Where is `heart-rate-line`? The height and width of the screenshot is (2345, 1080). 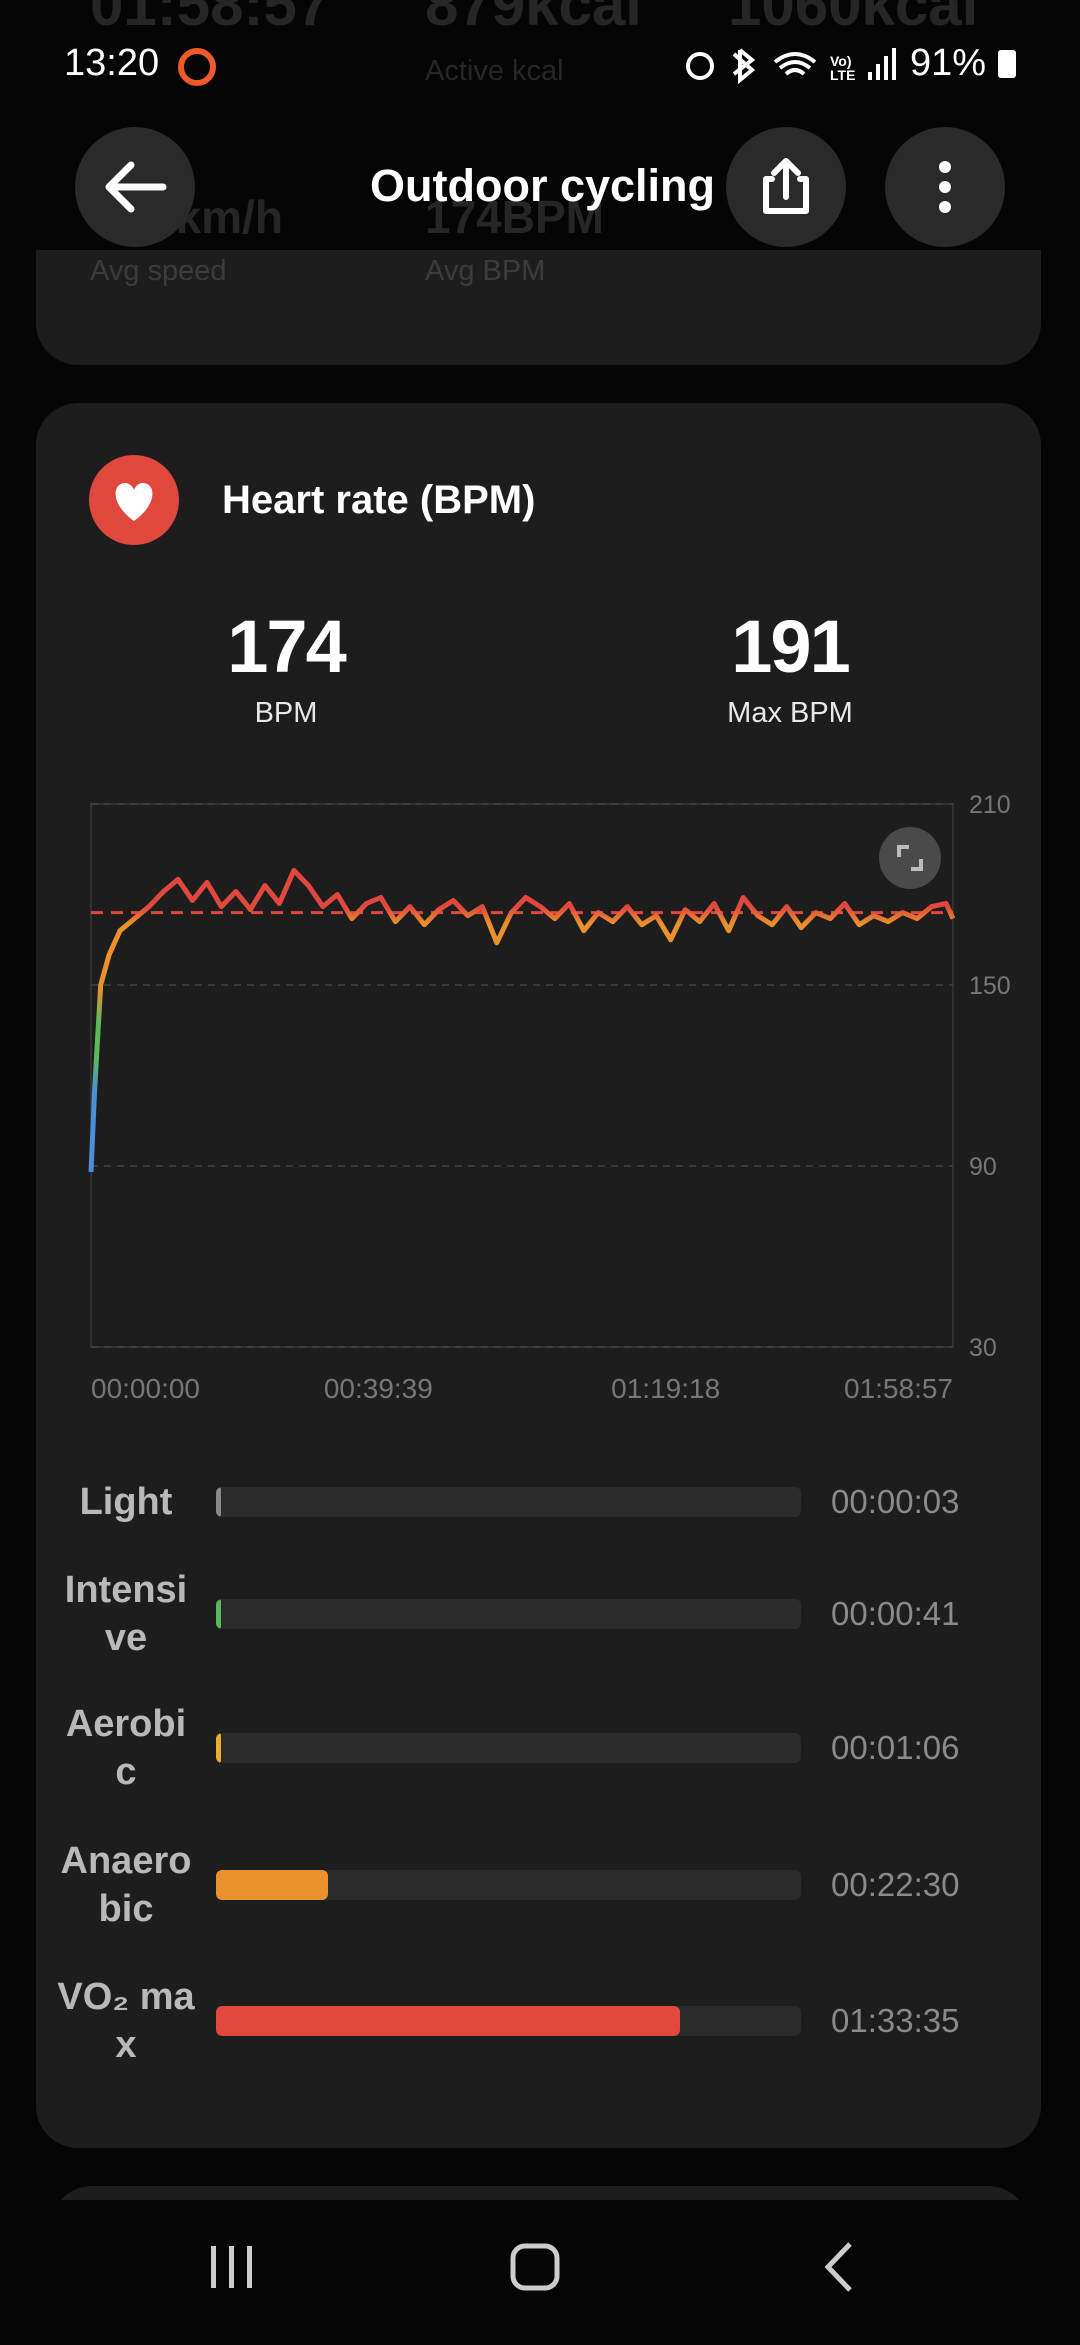 heart-rate-line is located at coordinates (522, 1020).